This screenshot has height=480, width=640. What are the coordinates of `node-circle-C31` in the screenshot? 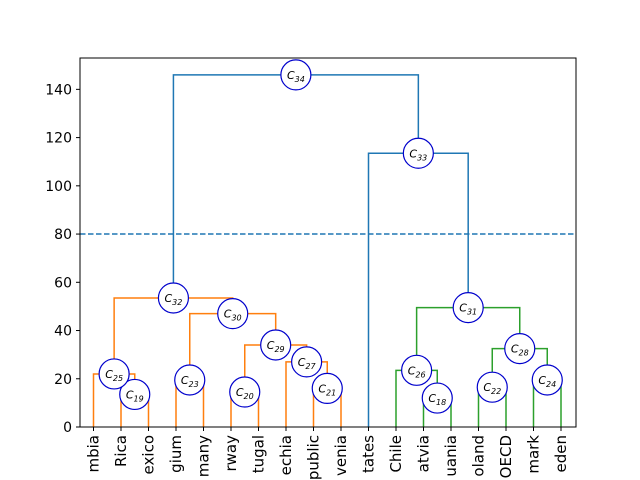 It's located at (468, 308).